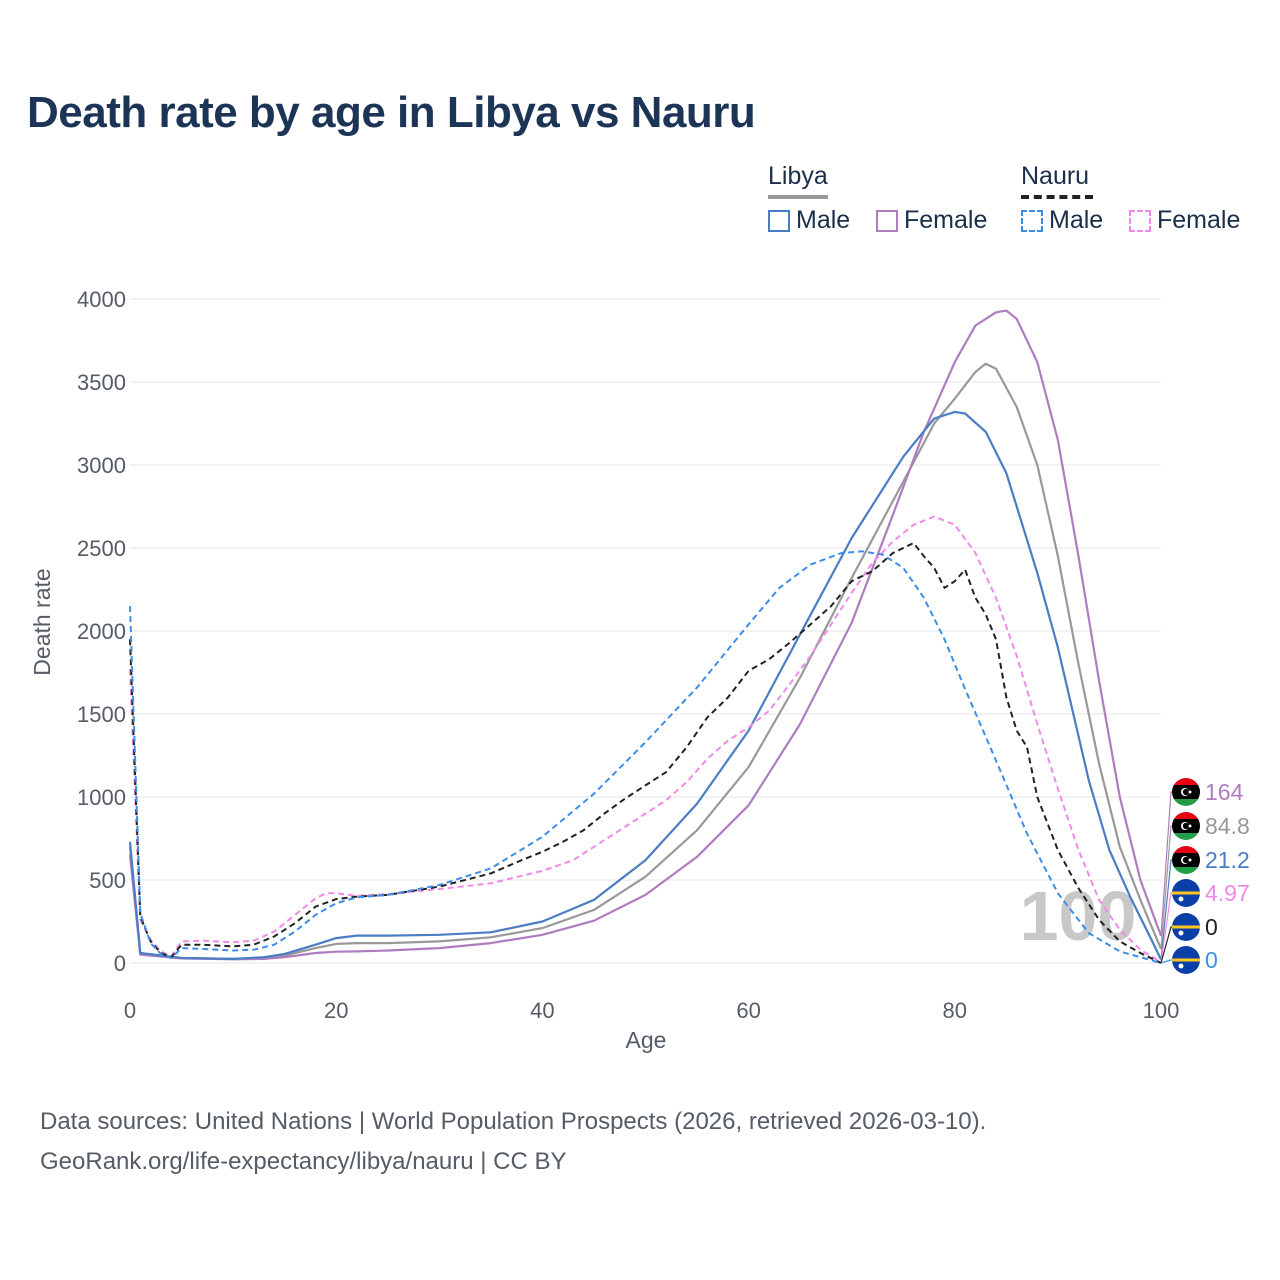 This screenshot has width=1280, height=1280. Describe the element at coordinates (748, 1010) in the screenshot. I see `x-tick-label: 60` at that location.